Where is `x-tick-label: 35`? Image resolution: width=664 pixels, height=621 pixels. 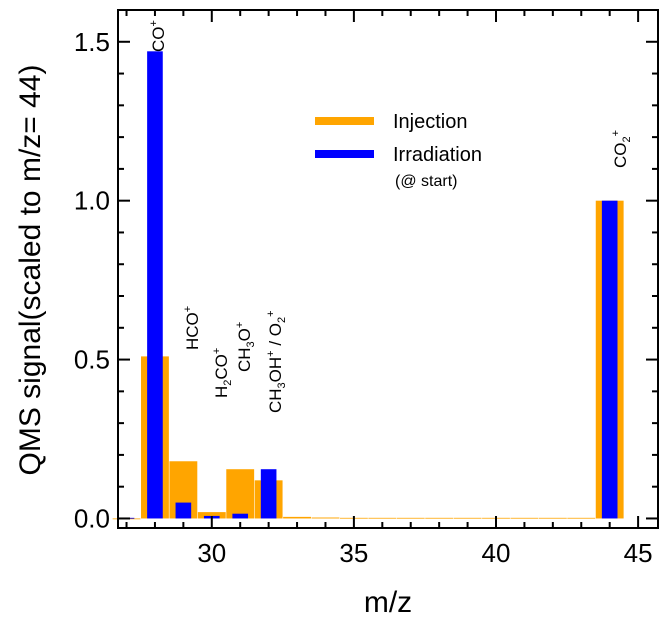 x-tick-label: 35 is located at coordinates (353, 553).